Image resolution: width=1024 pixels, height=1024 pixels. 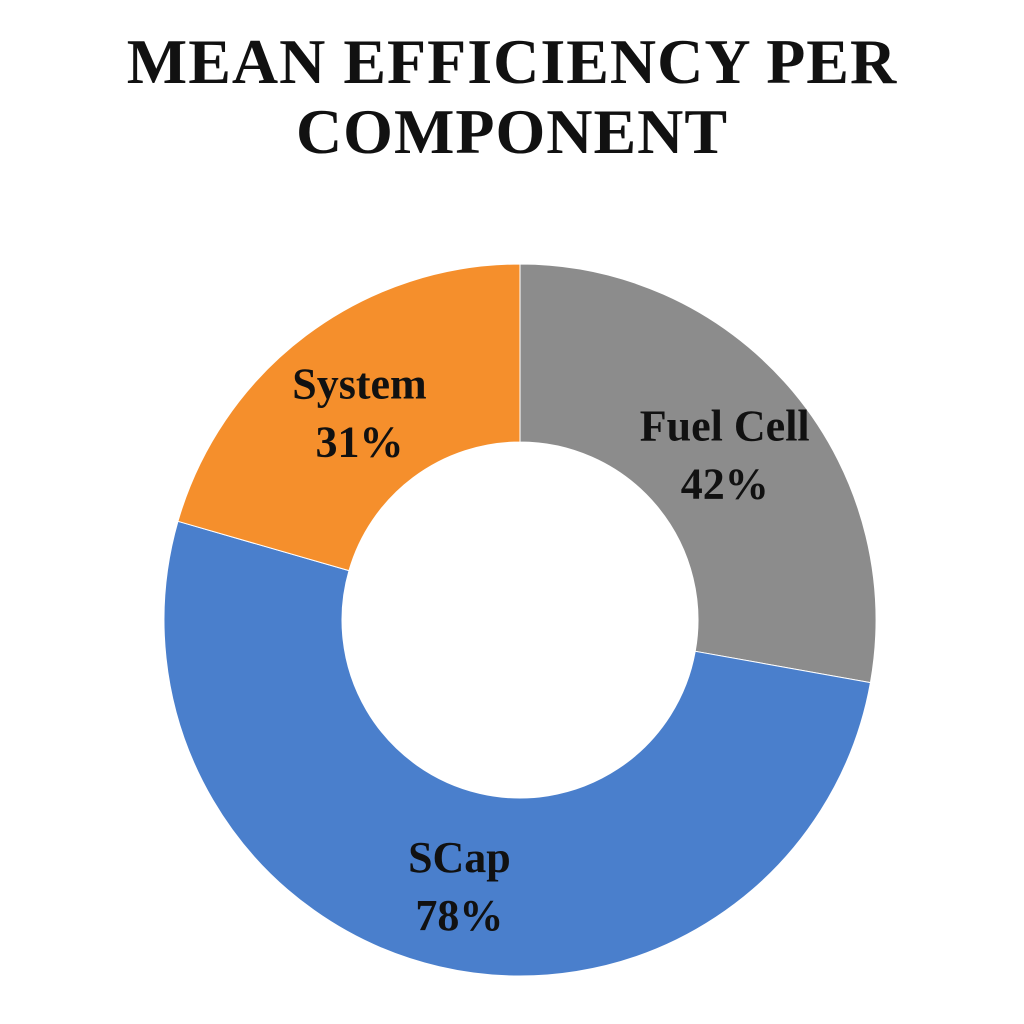 I want to click on data-label-value-system: 31%, so click(x=359, y=442).